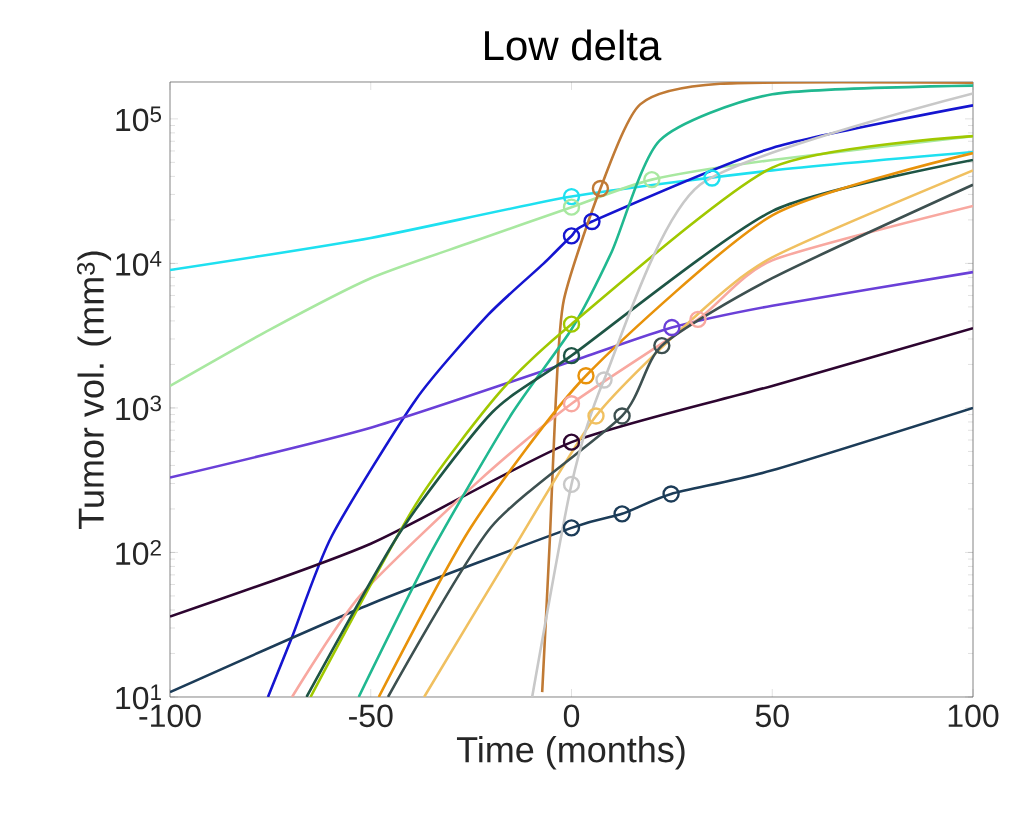 The width and height of the screenshot is (1018, 826). What do you see at coordinates (371, 716) in the screenshot?
I see `x-tick-label: -50` at bounding box center [371, 716].